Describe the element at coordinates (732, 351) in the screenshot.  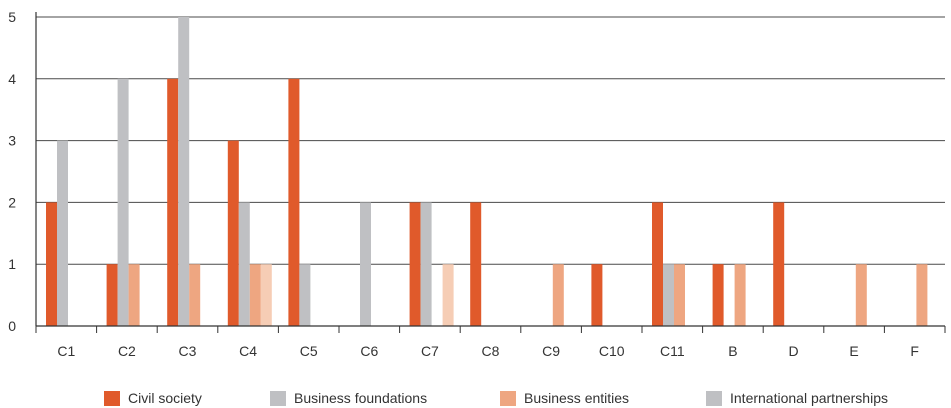
I see `x-tick-label: B` at that location.